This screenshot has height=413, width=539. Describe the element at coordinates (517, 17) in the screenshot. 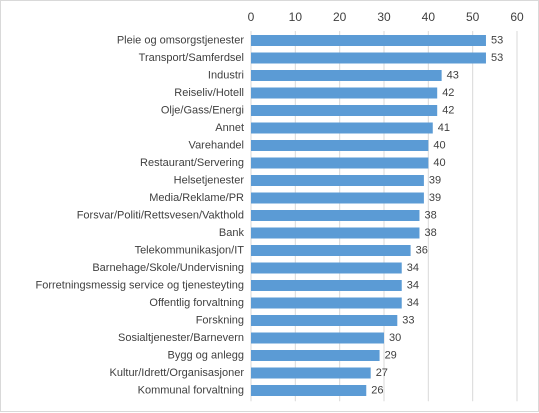

I see `x-tick-label: 60` at that location.